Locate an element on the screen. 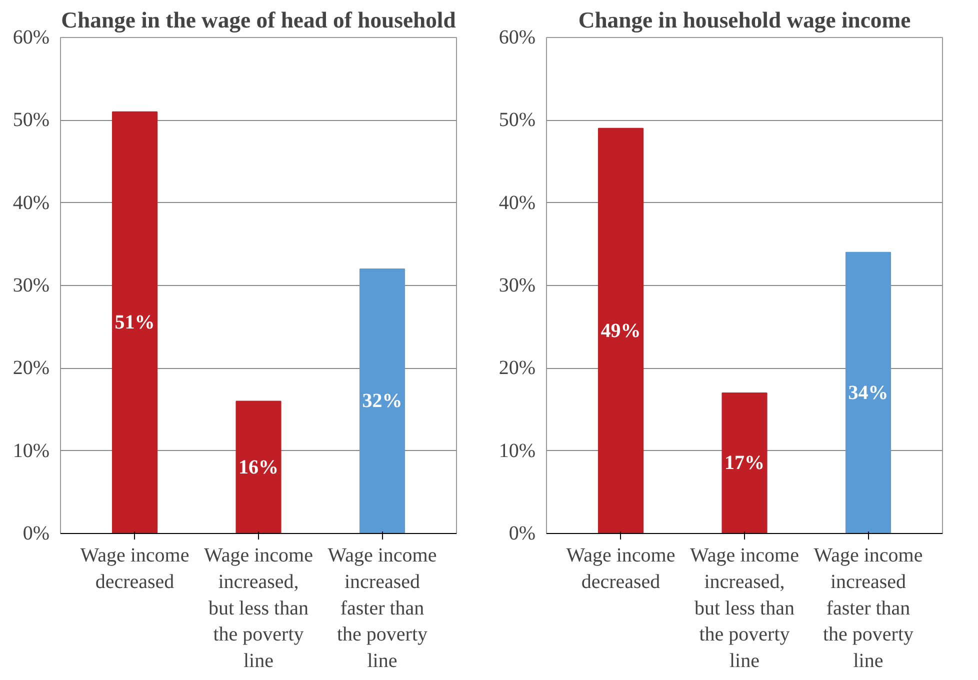  chart-title: Change in the wage of head of household is located at coordinates (258, 20).